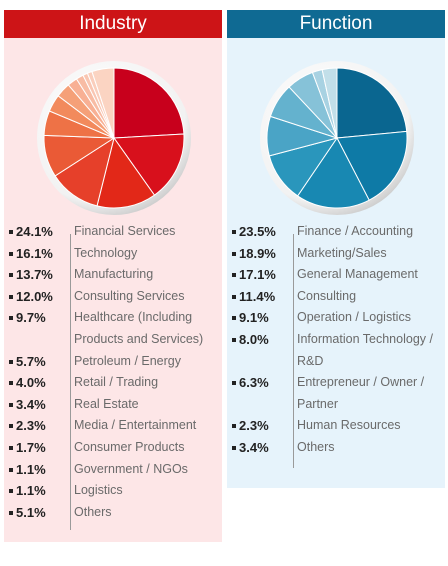 Image resolution: width=448 pixels, height=566 pixels. What do you see at coordinates (113, 24) in the screenshot?
I see `panel-title: Industry` at bounding box center [113, 24].